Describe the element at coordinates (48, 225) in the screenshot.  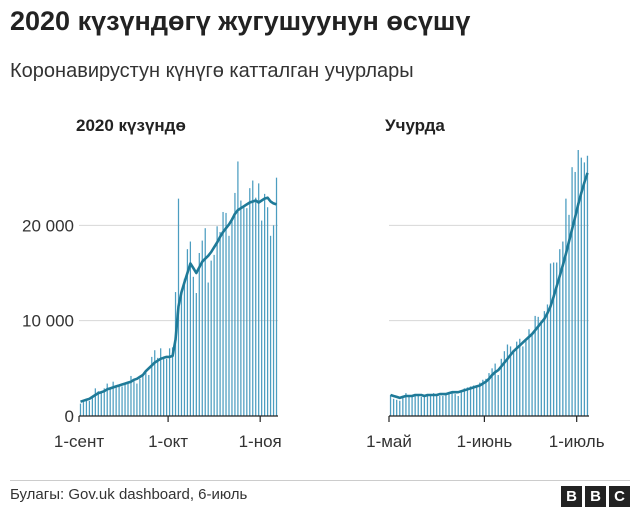
I see `y-tick-label: 20 000` at that location.